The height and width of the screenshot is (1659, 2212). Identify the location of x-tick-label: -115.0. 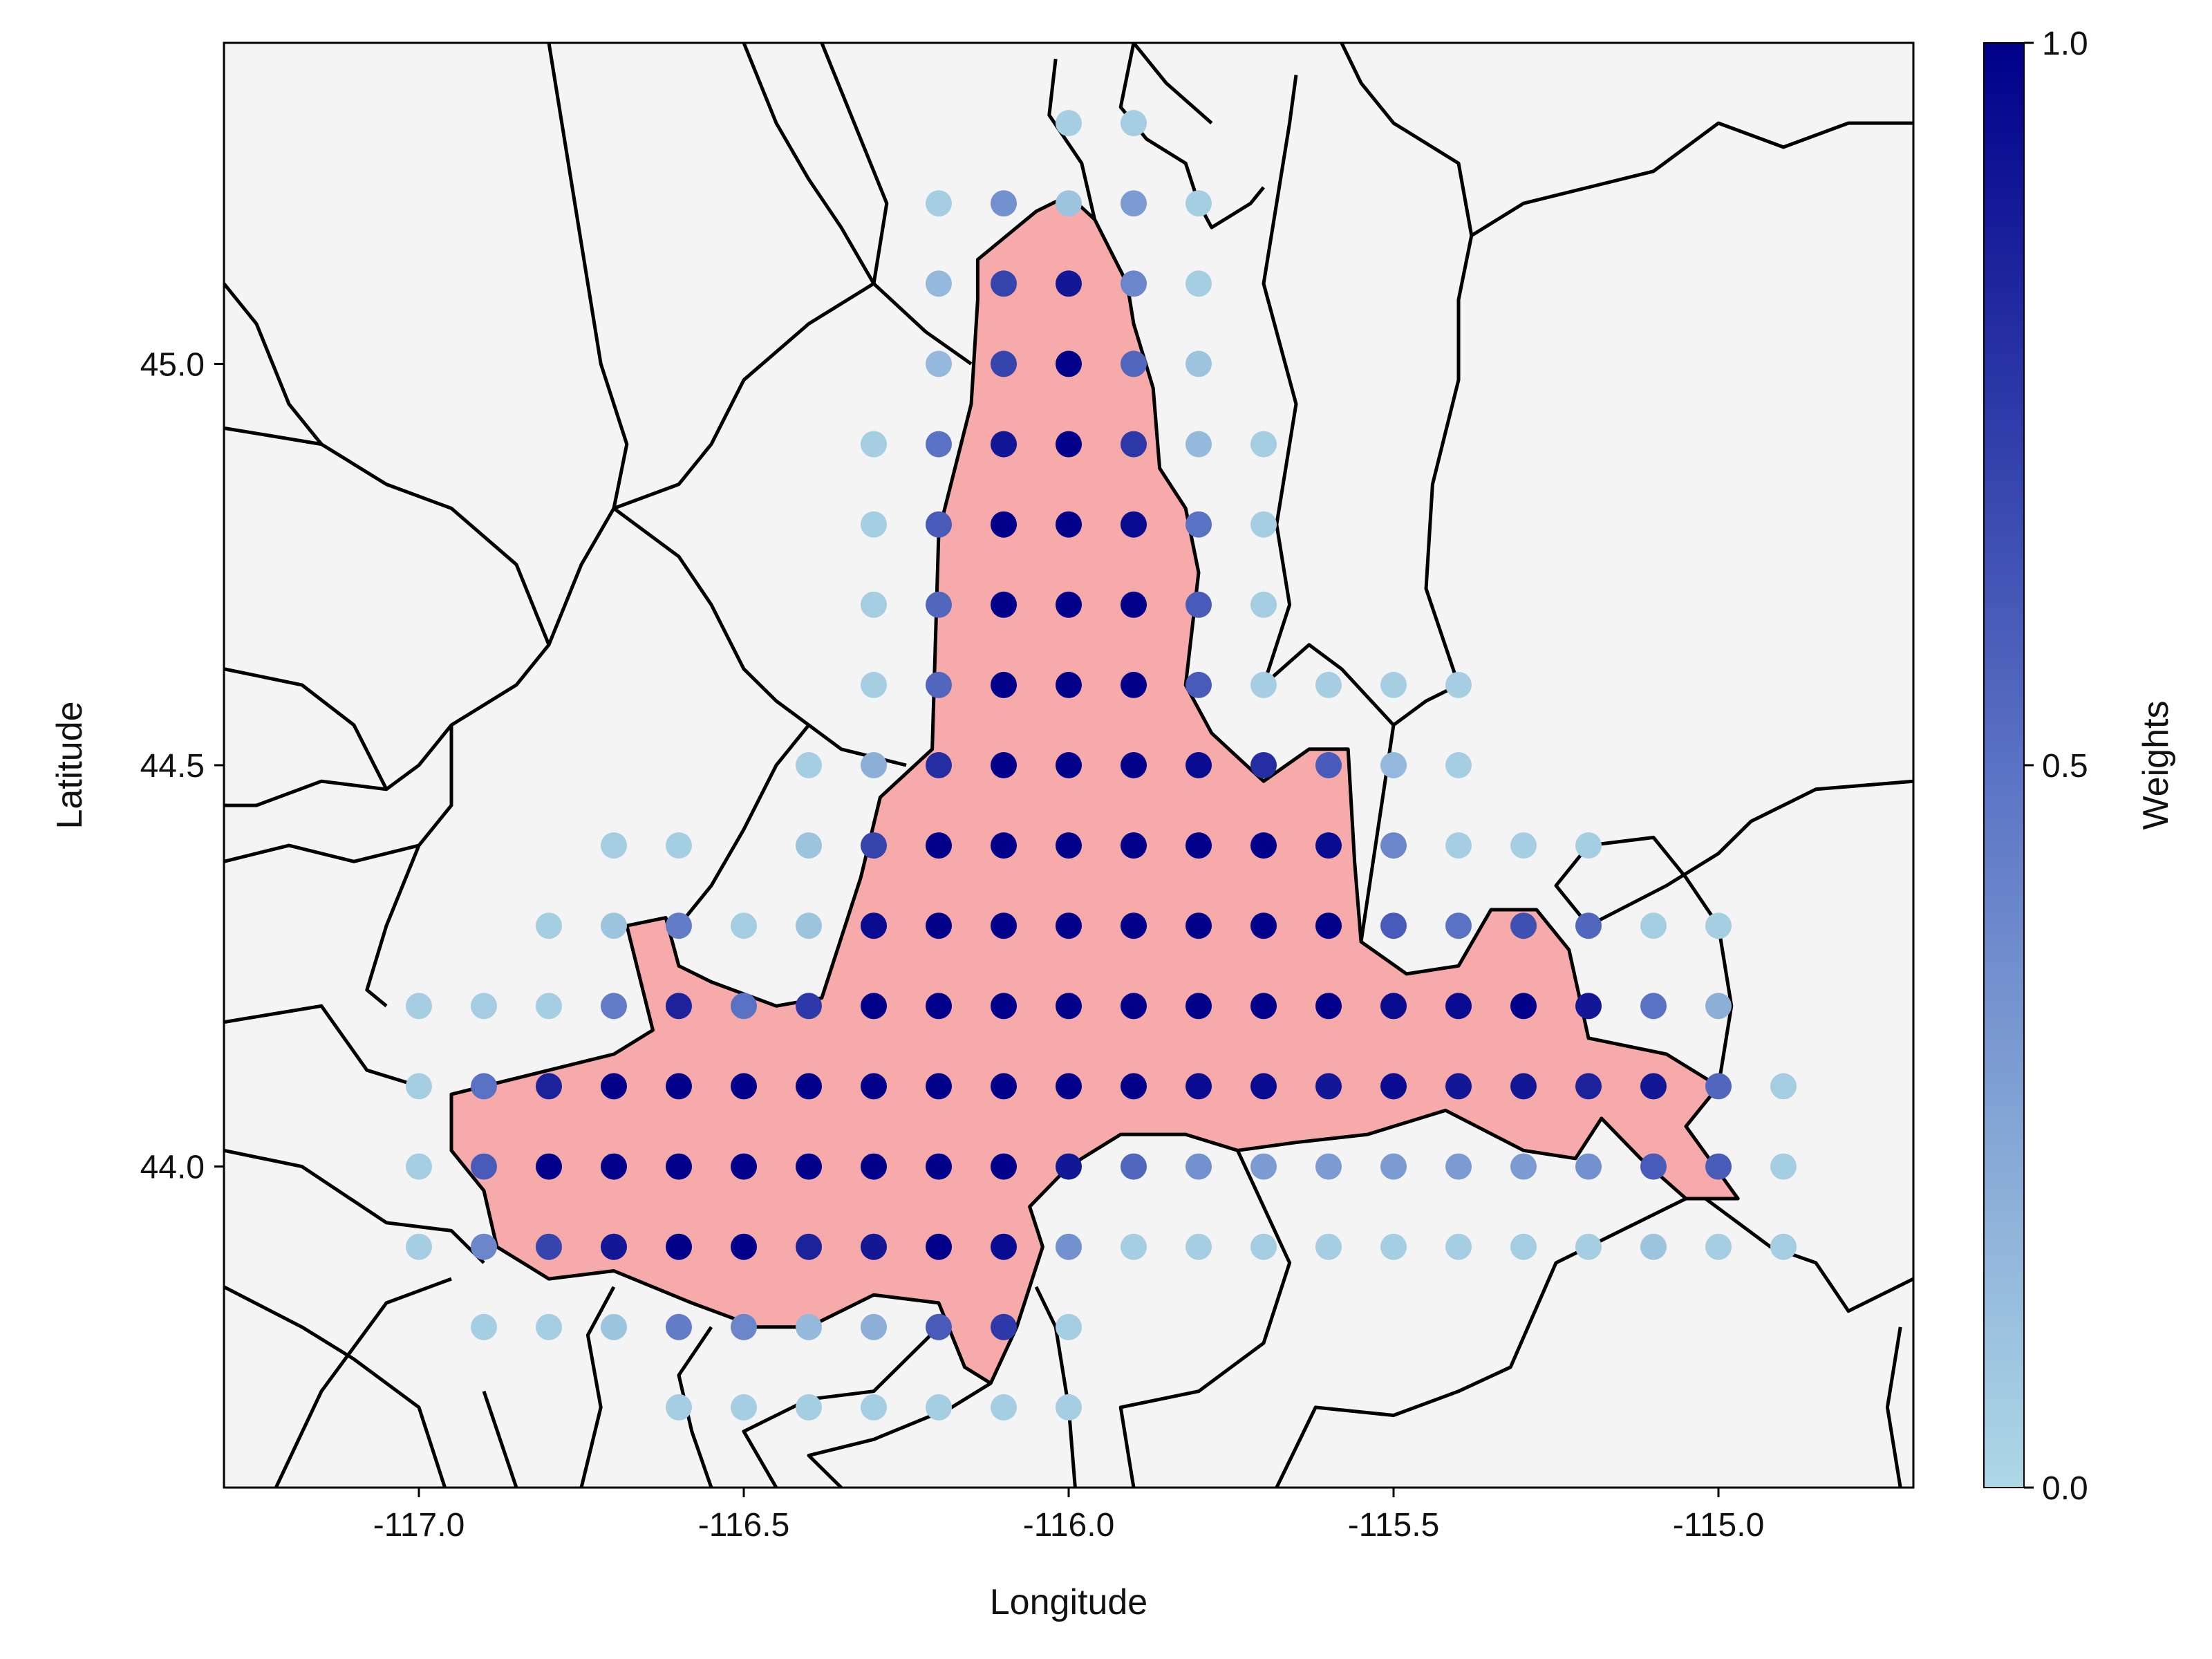
(1719, 1525).